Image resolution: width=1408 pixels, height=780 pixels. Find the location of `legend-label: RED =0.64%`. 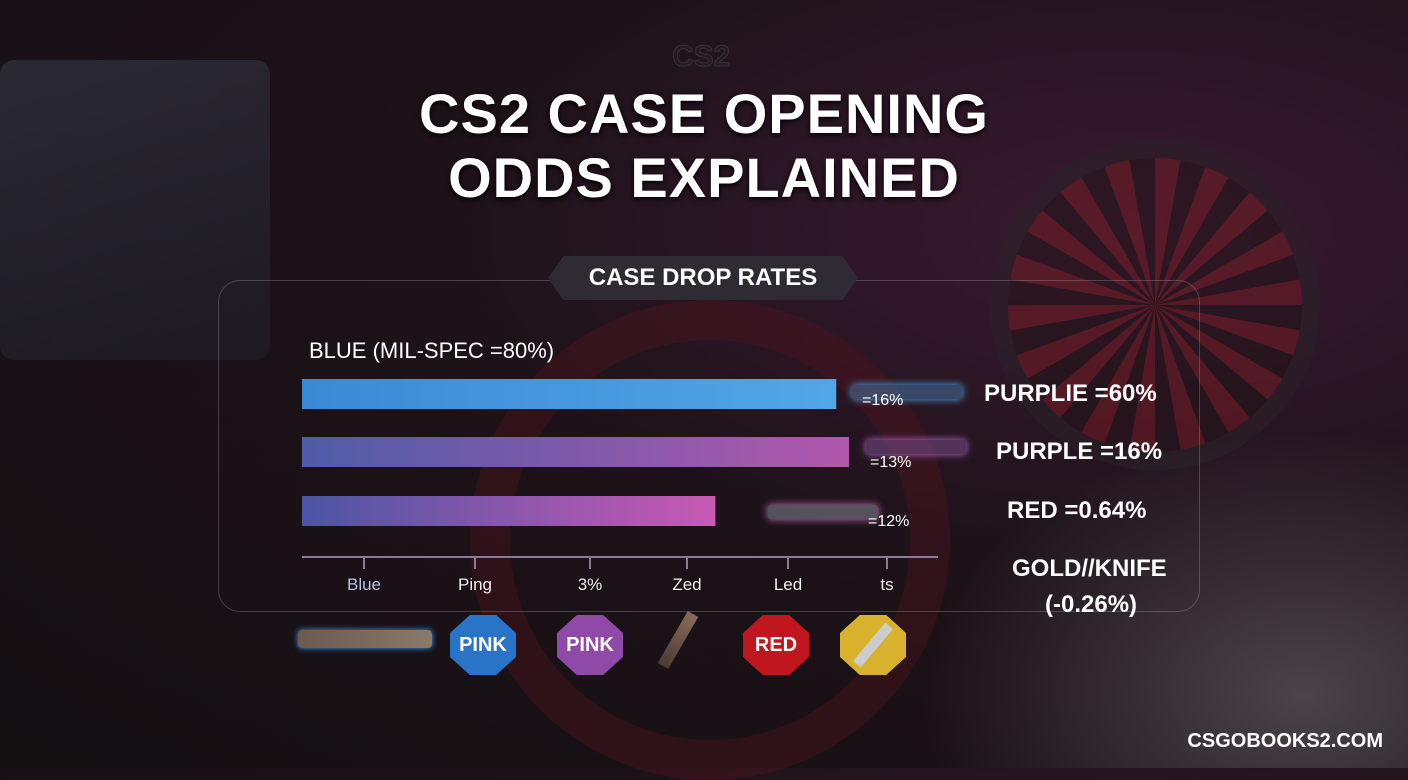

legend-label: RED =0.64% is located at coordinates (1077, 510).